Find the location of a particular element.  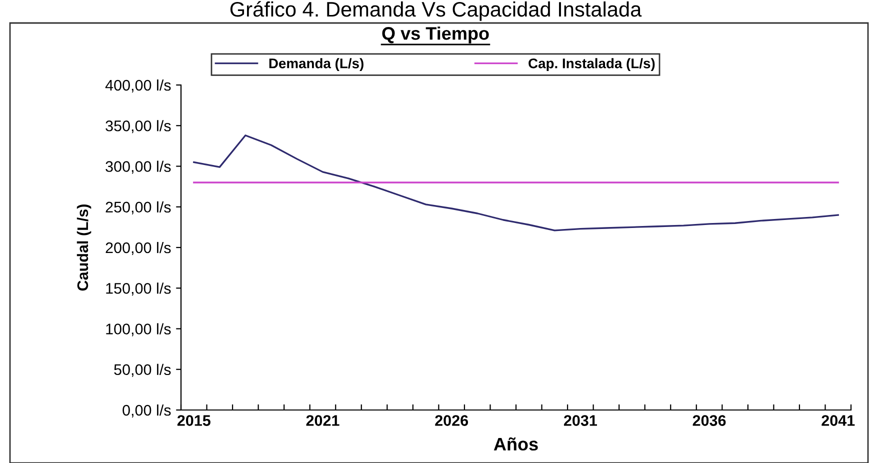

y-tick-label: 0,00 l/s is located at coordinates (146, 411).